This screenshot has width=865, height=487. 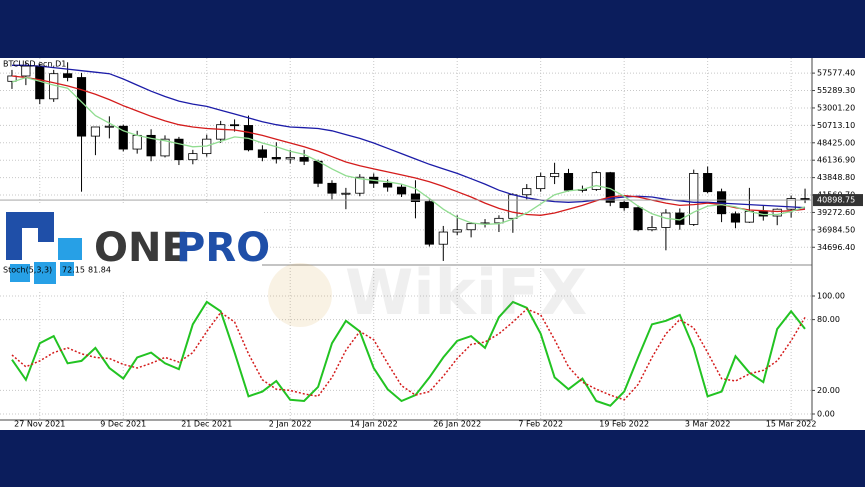 What do you see at coordinates (374, 424) in the screenshot?
I see `x-tick-label: 14 Jan 2022` at bounding box center [374, 424].